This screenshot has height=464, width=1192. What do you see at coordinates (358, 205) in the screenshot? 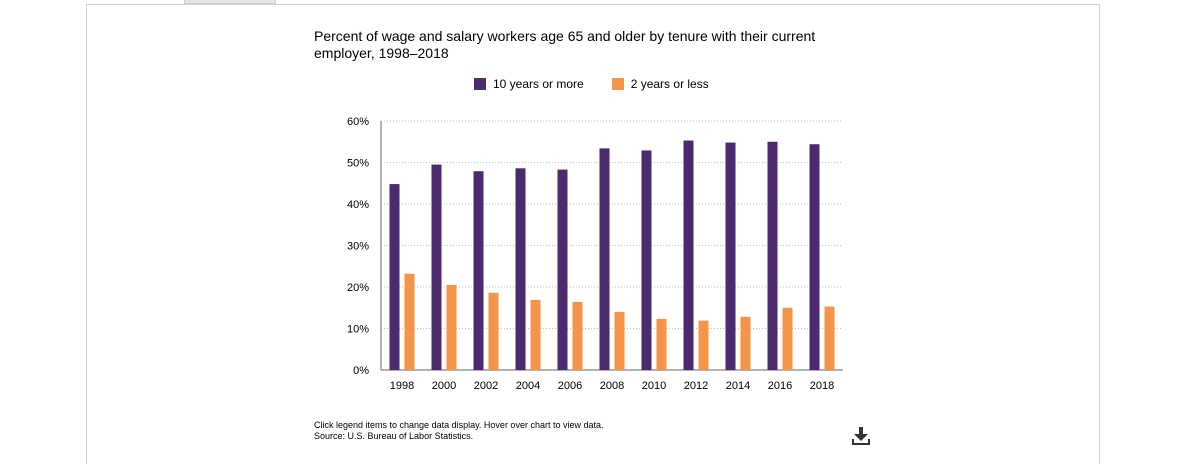
I see `y-tick-label: 40%` at bounding box center [358, 205].